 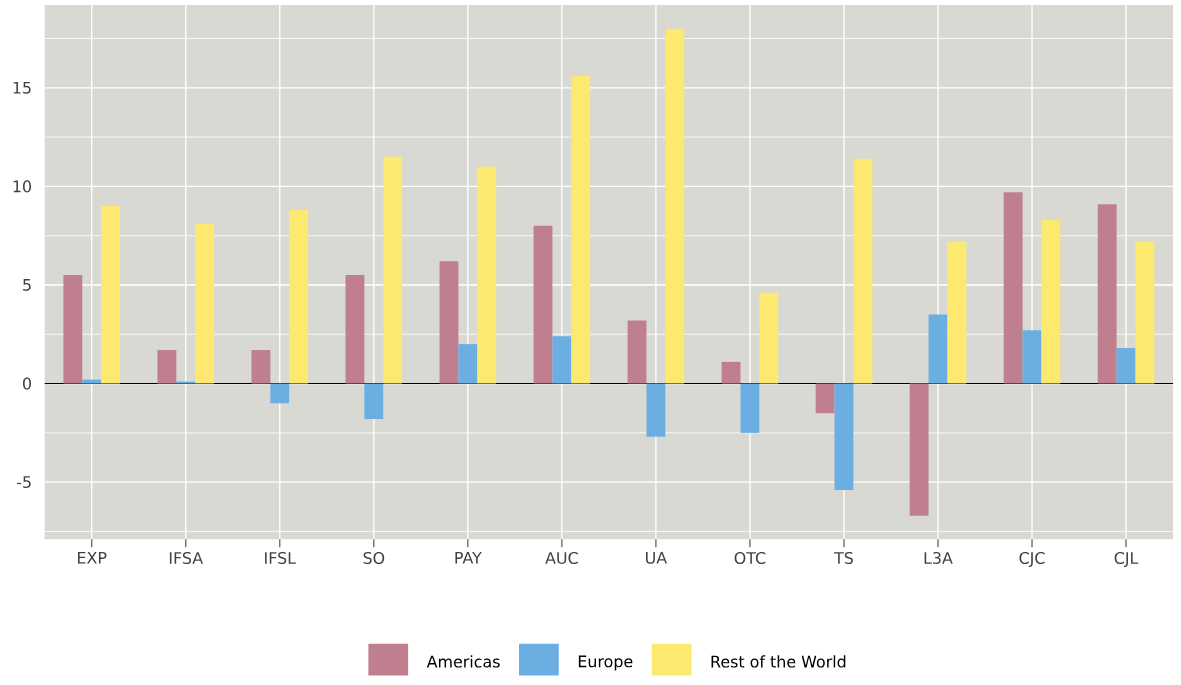 I want to click on y-tick-label: 0, so click(x=27, y=383).